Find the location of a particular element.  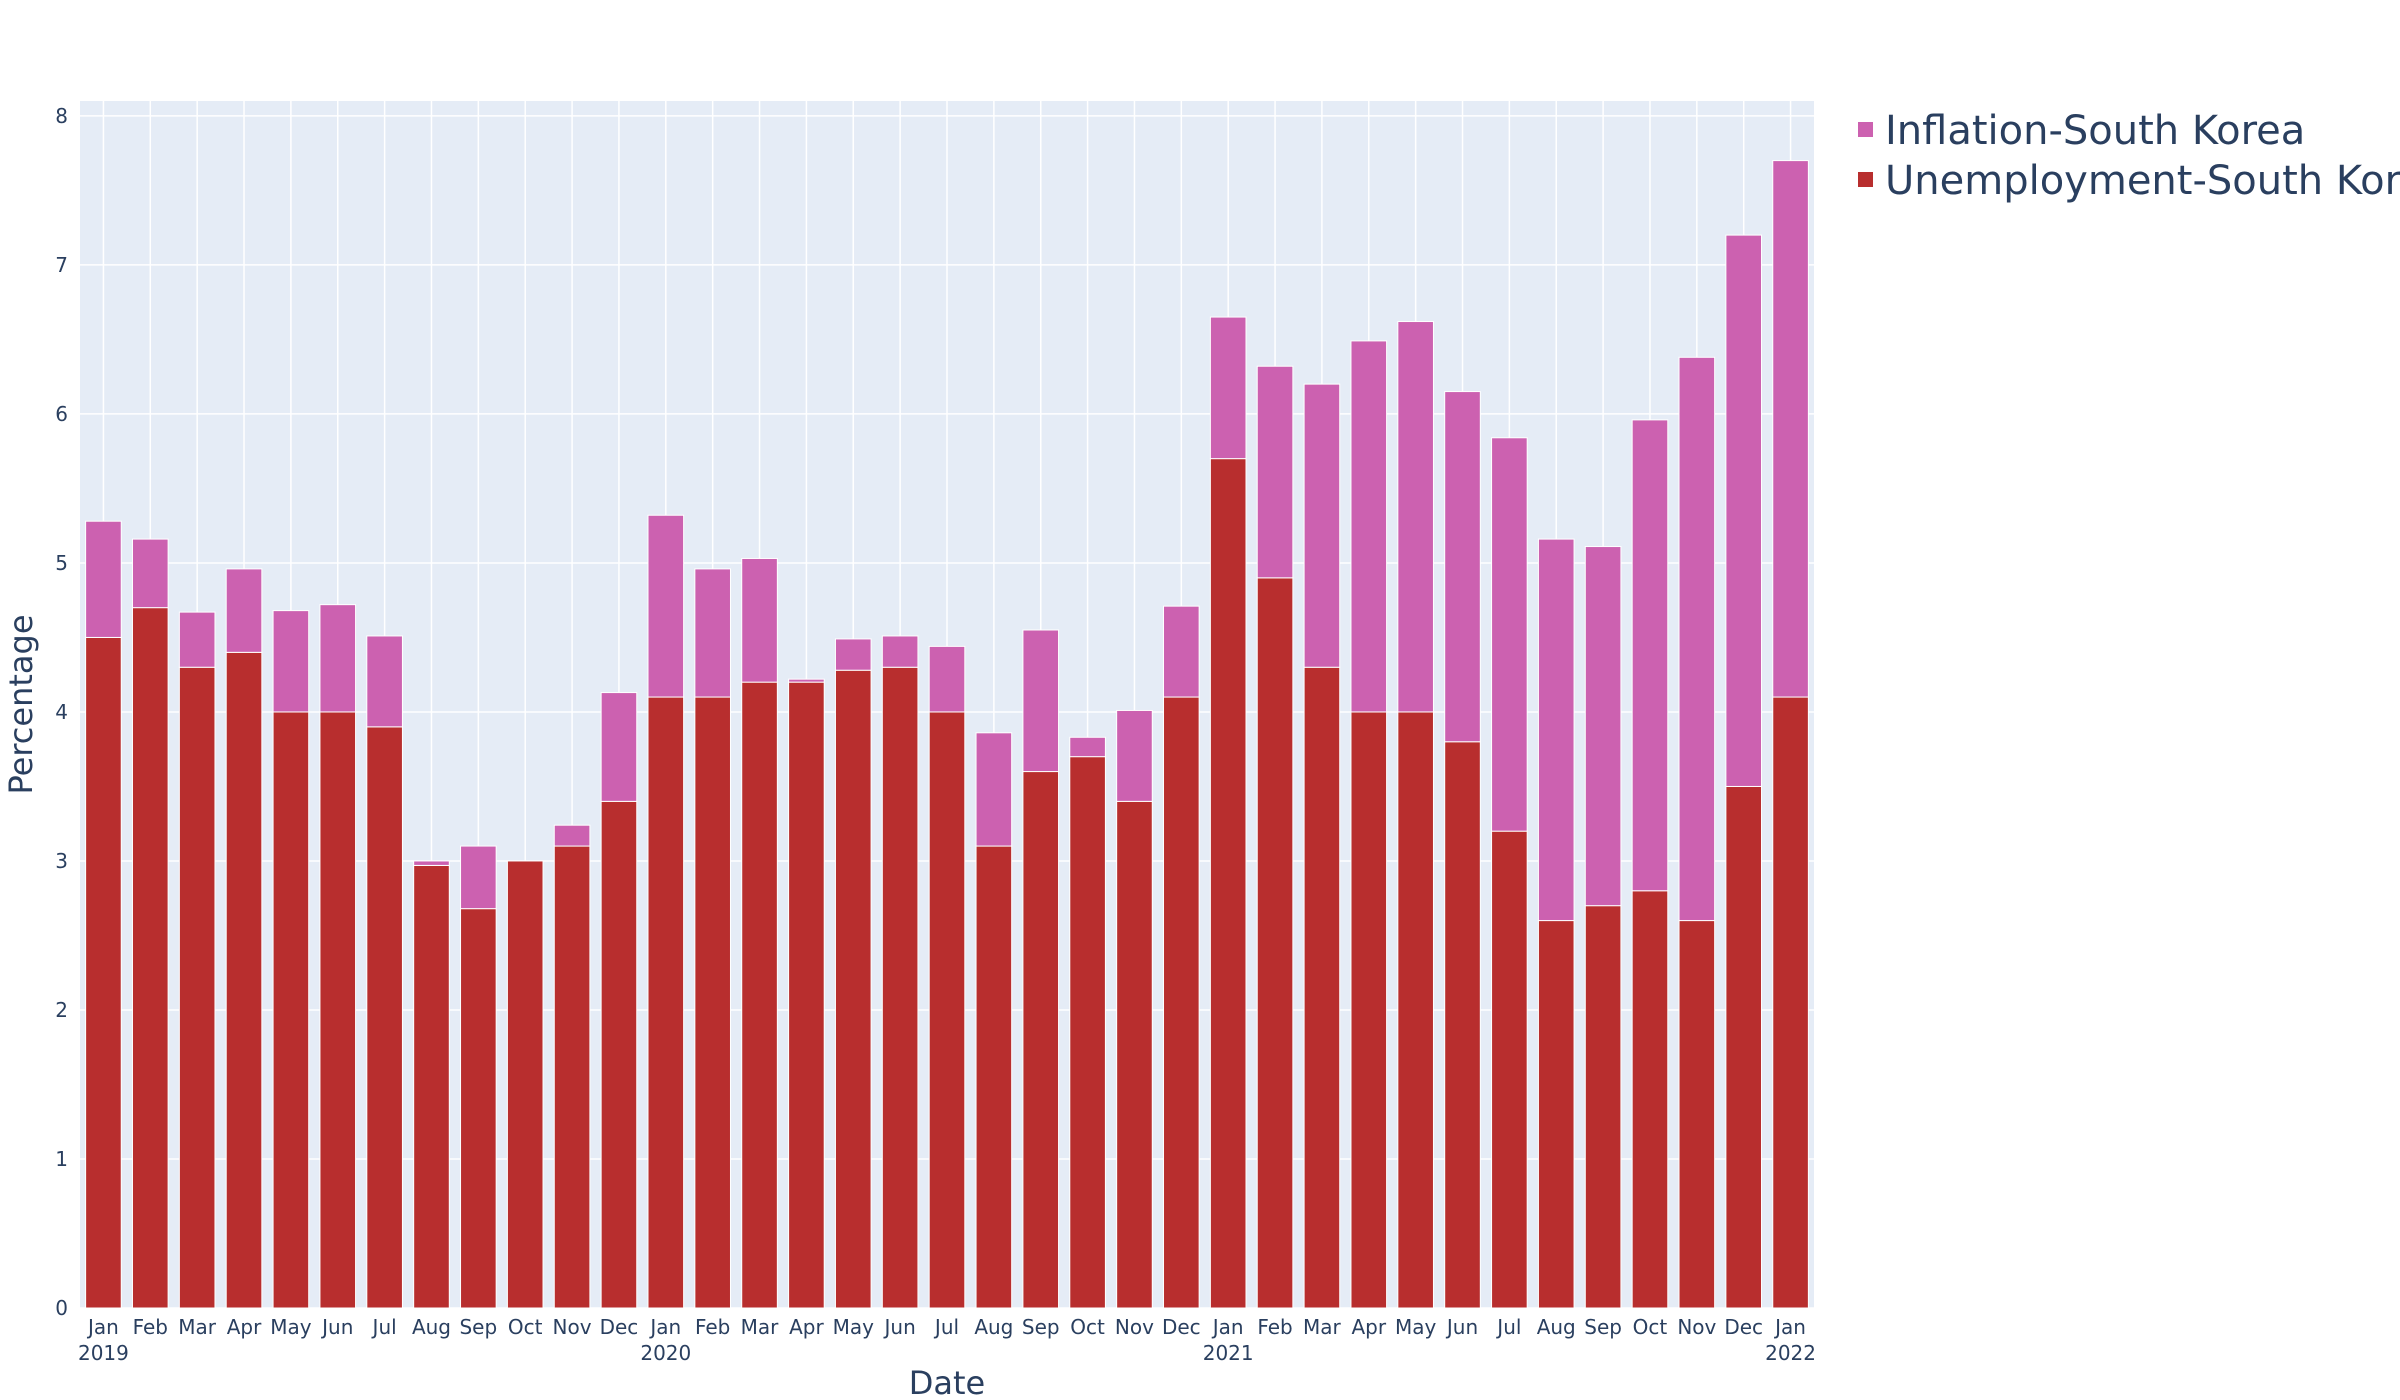

x-year-label: 2021 is located at coordinates (1228, 1353).